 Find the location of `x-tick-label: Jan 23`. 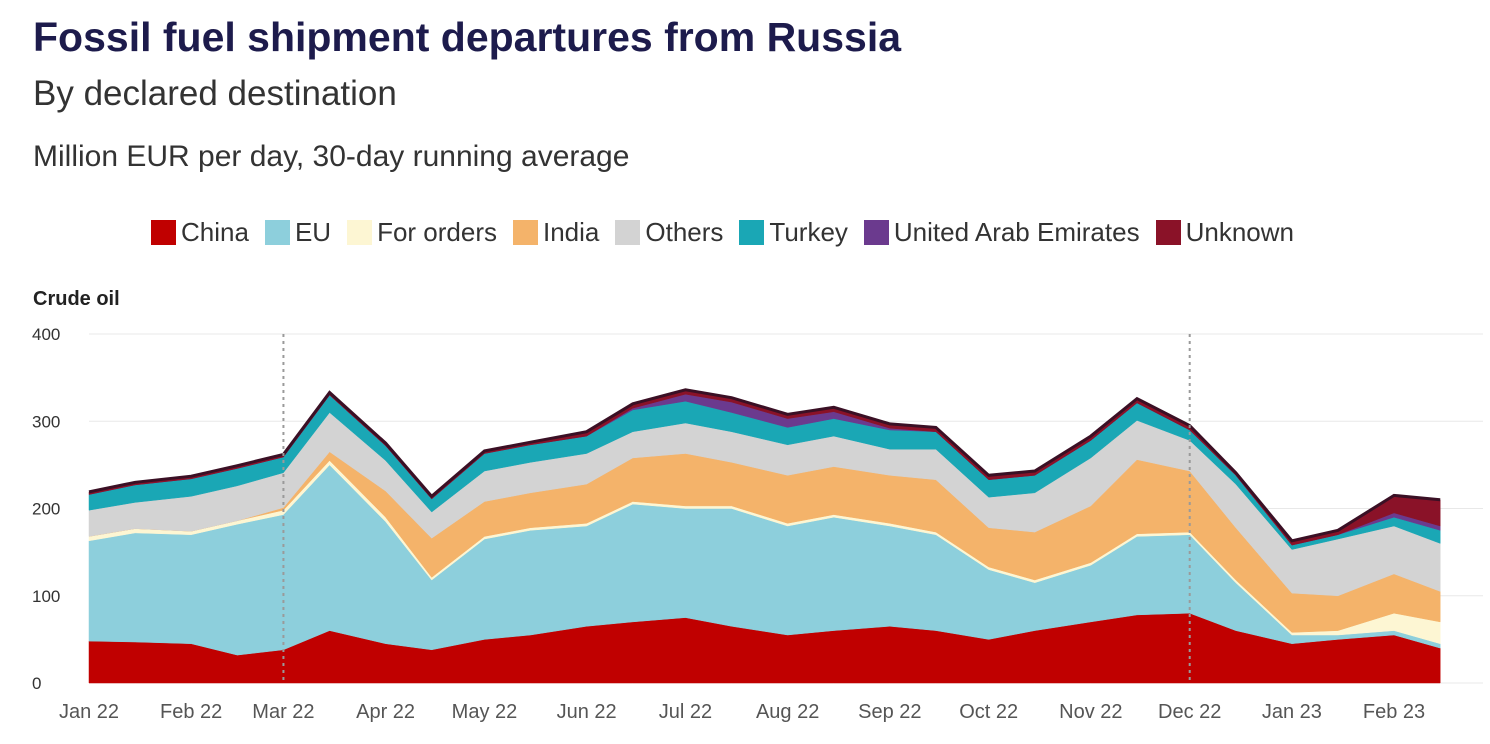

x-tick-label: Jan 23 is located at coordinates (1292, 712).